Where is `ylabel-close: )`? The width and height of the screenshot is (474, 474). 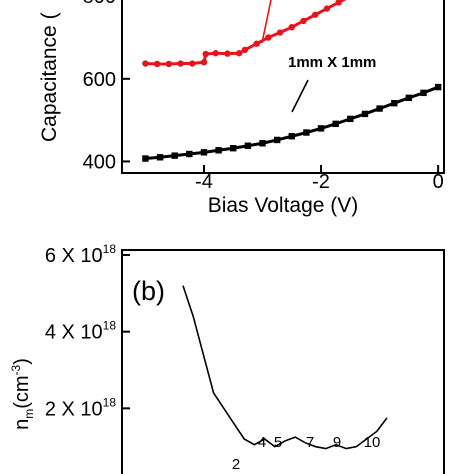 ylabel-close: ) is located at coordinates (22, 361).